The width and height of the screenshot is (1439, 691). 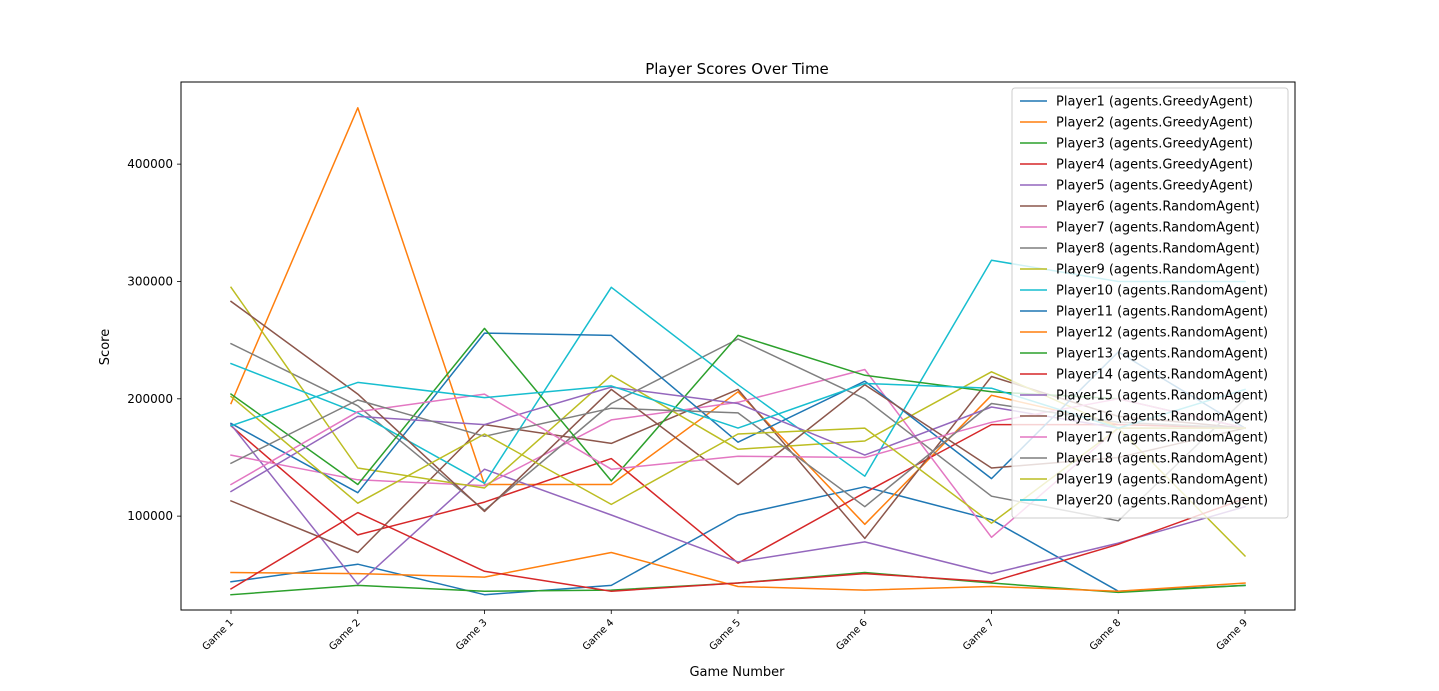 What do you see at coordinates (1158, 270) in the screenshot?
I see `legend-entry: Player9 (agents.RandomAgent)` at bounding box center [1158, 270].